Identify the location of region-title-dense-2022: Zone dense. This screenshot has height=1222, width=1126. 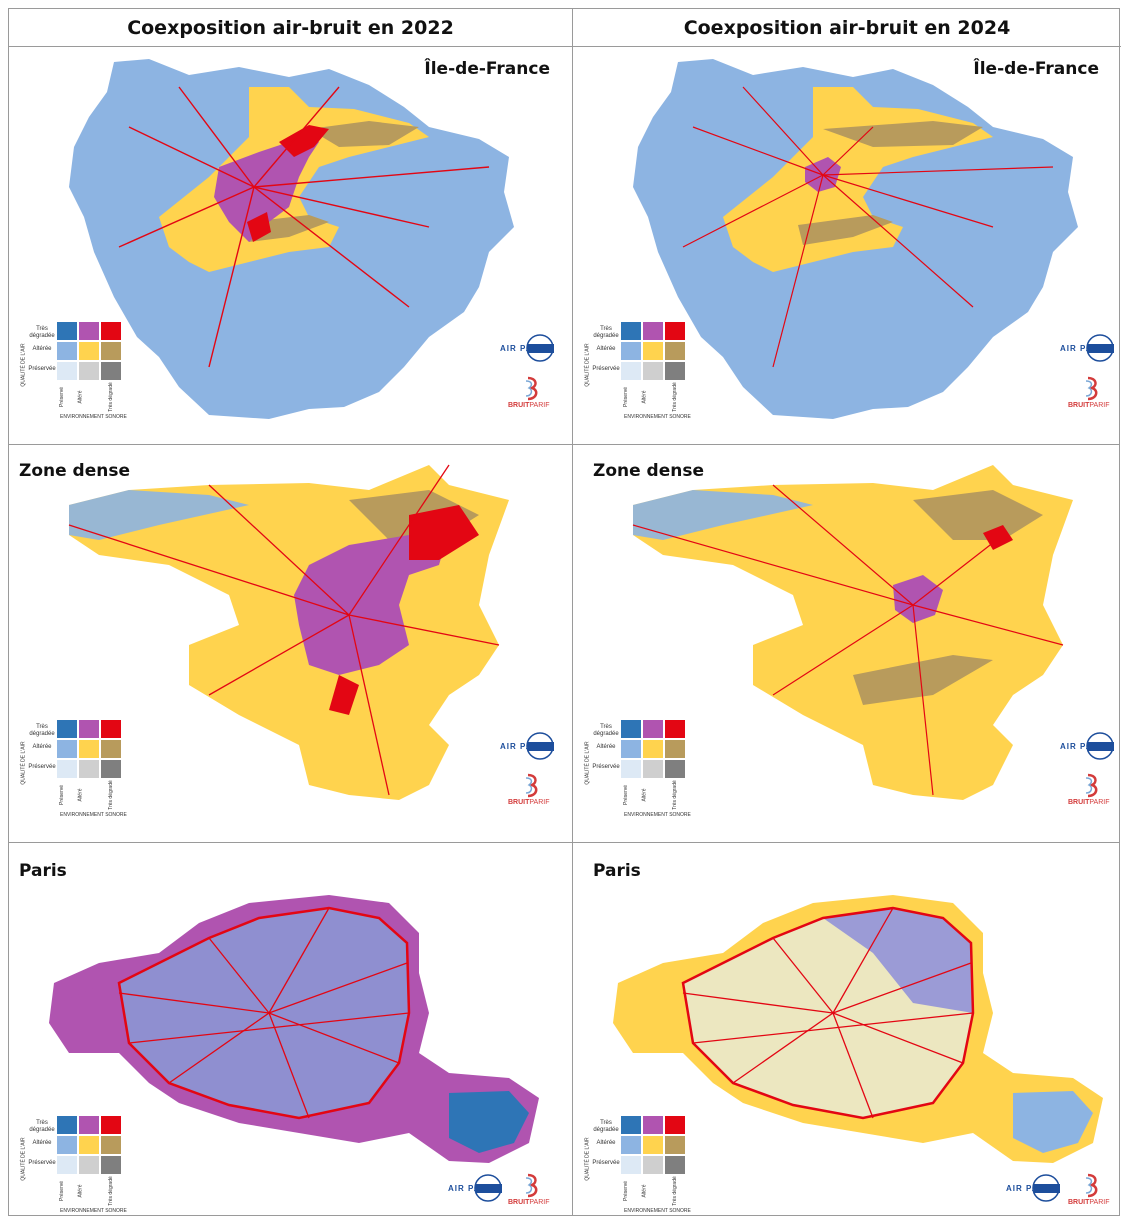
(75, 471).